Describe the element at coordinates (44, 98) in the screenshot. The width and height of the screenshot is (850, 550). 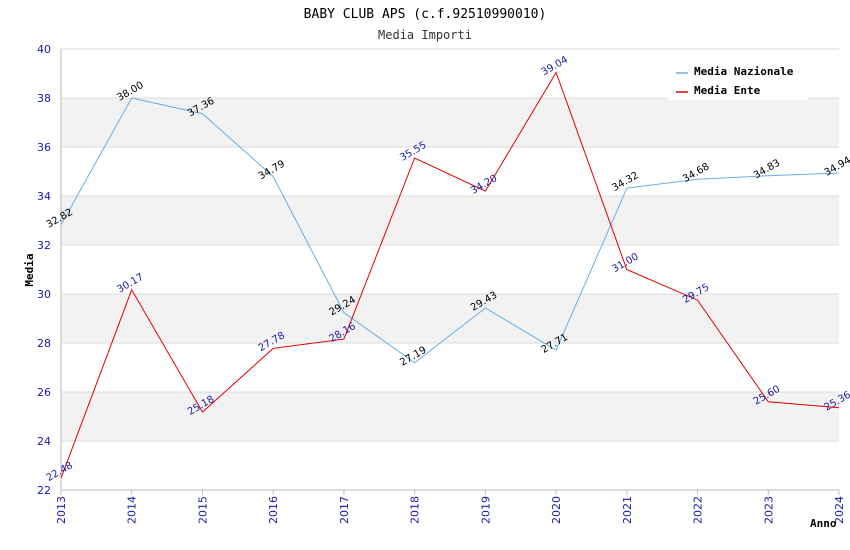
I see `y-tick-label: 38` at that location.